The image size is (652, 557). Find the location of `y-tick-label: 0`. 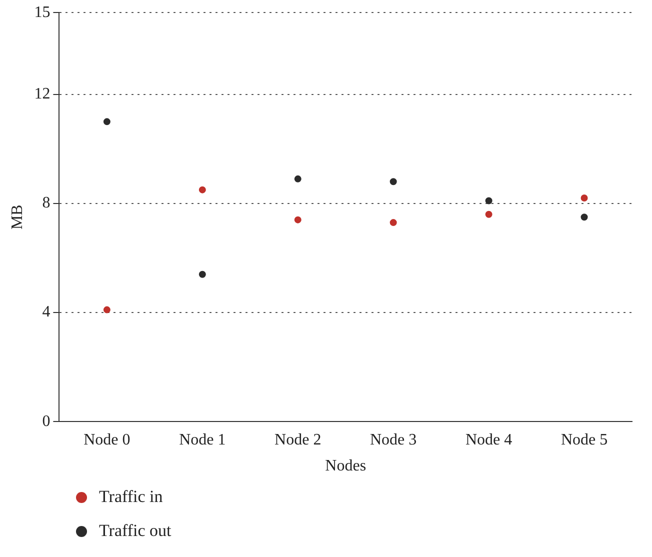

y-tick-label: 0 is located at coordinates (46, 421).